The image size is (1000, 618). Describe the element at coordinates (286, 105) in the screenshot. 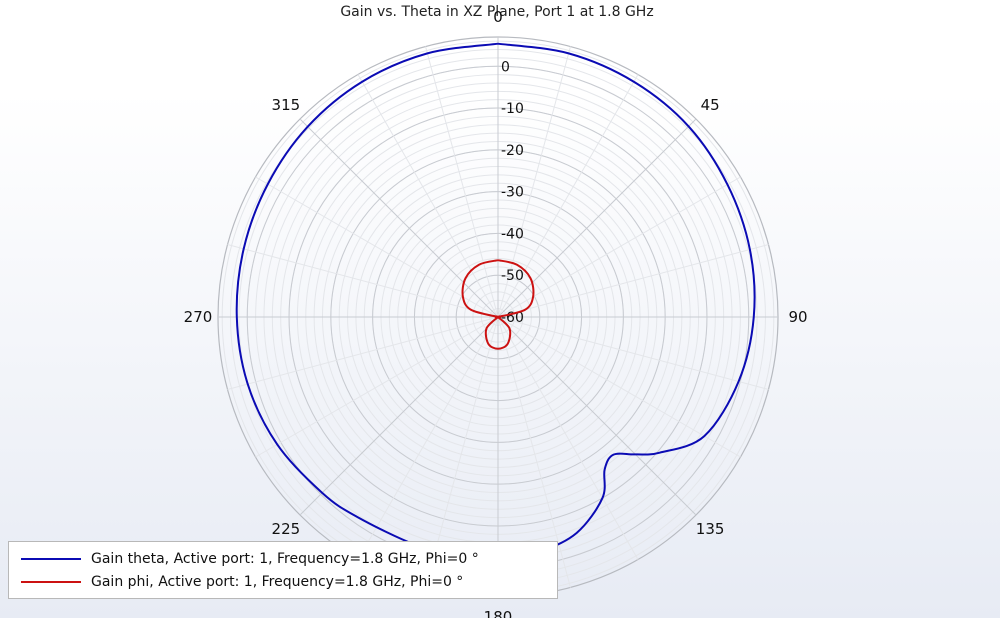

I see `angle-tick-label: 315` at that location.